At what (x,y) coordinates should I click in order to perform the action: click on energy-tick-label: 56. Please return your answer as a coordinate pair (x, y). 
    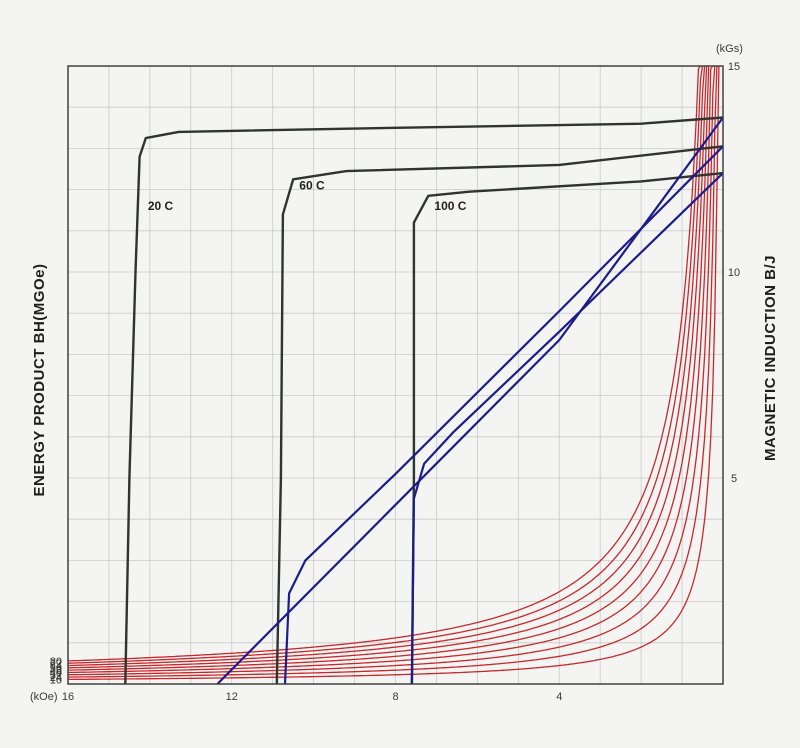
    Looking at the image, I should click on (56, 669).